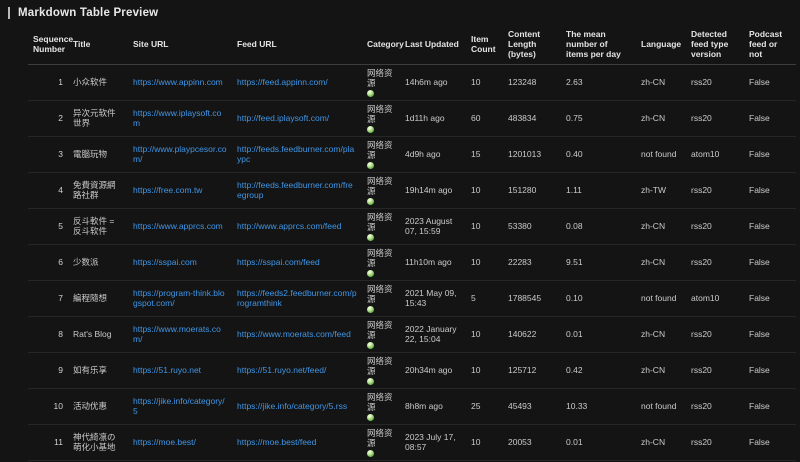  I want to click on item-count-cell: 25, so click(484, 406).